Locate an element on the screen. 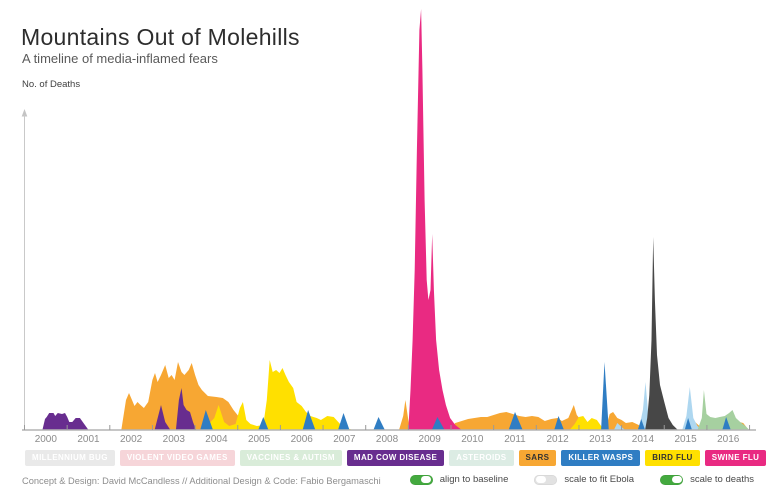 Image resolution: width=768 pixels, height=503 pixels. year-label-2001: 2001 is located at coordinates (88, 439).